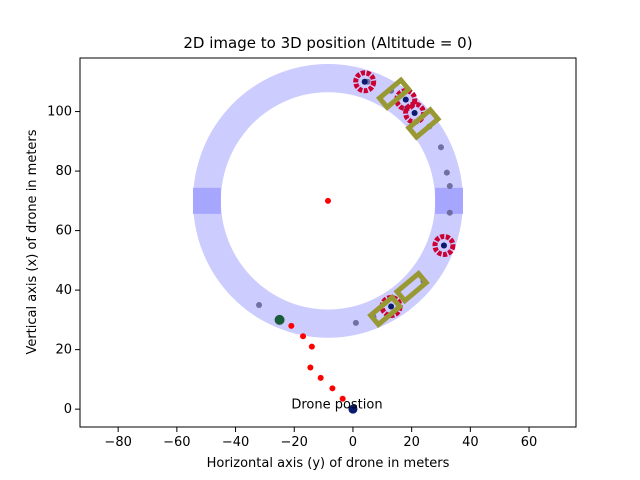 The image size is (640, 480). Describe the element at coordinates (353, 409) in the screenshot. I see `drone-point` at that location.